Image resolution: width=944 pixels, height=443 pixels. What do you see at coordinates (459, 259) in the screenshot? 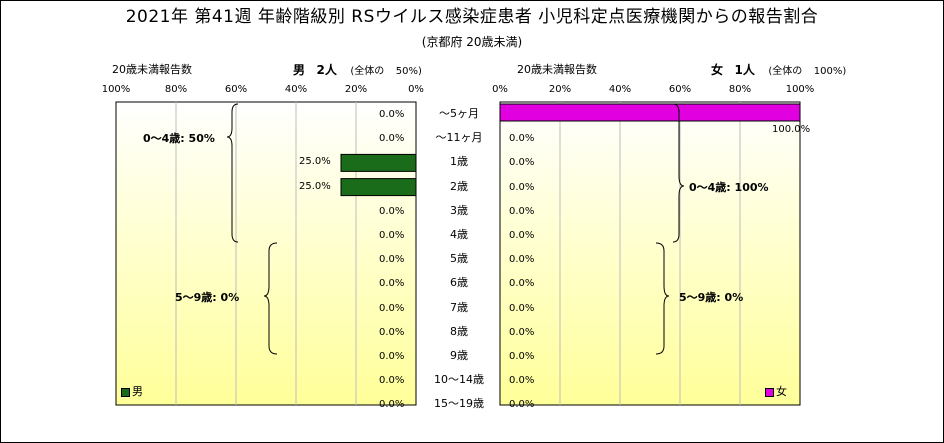
I see `category-label: 5歳` at bounding box center [459, 259].